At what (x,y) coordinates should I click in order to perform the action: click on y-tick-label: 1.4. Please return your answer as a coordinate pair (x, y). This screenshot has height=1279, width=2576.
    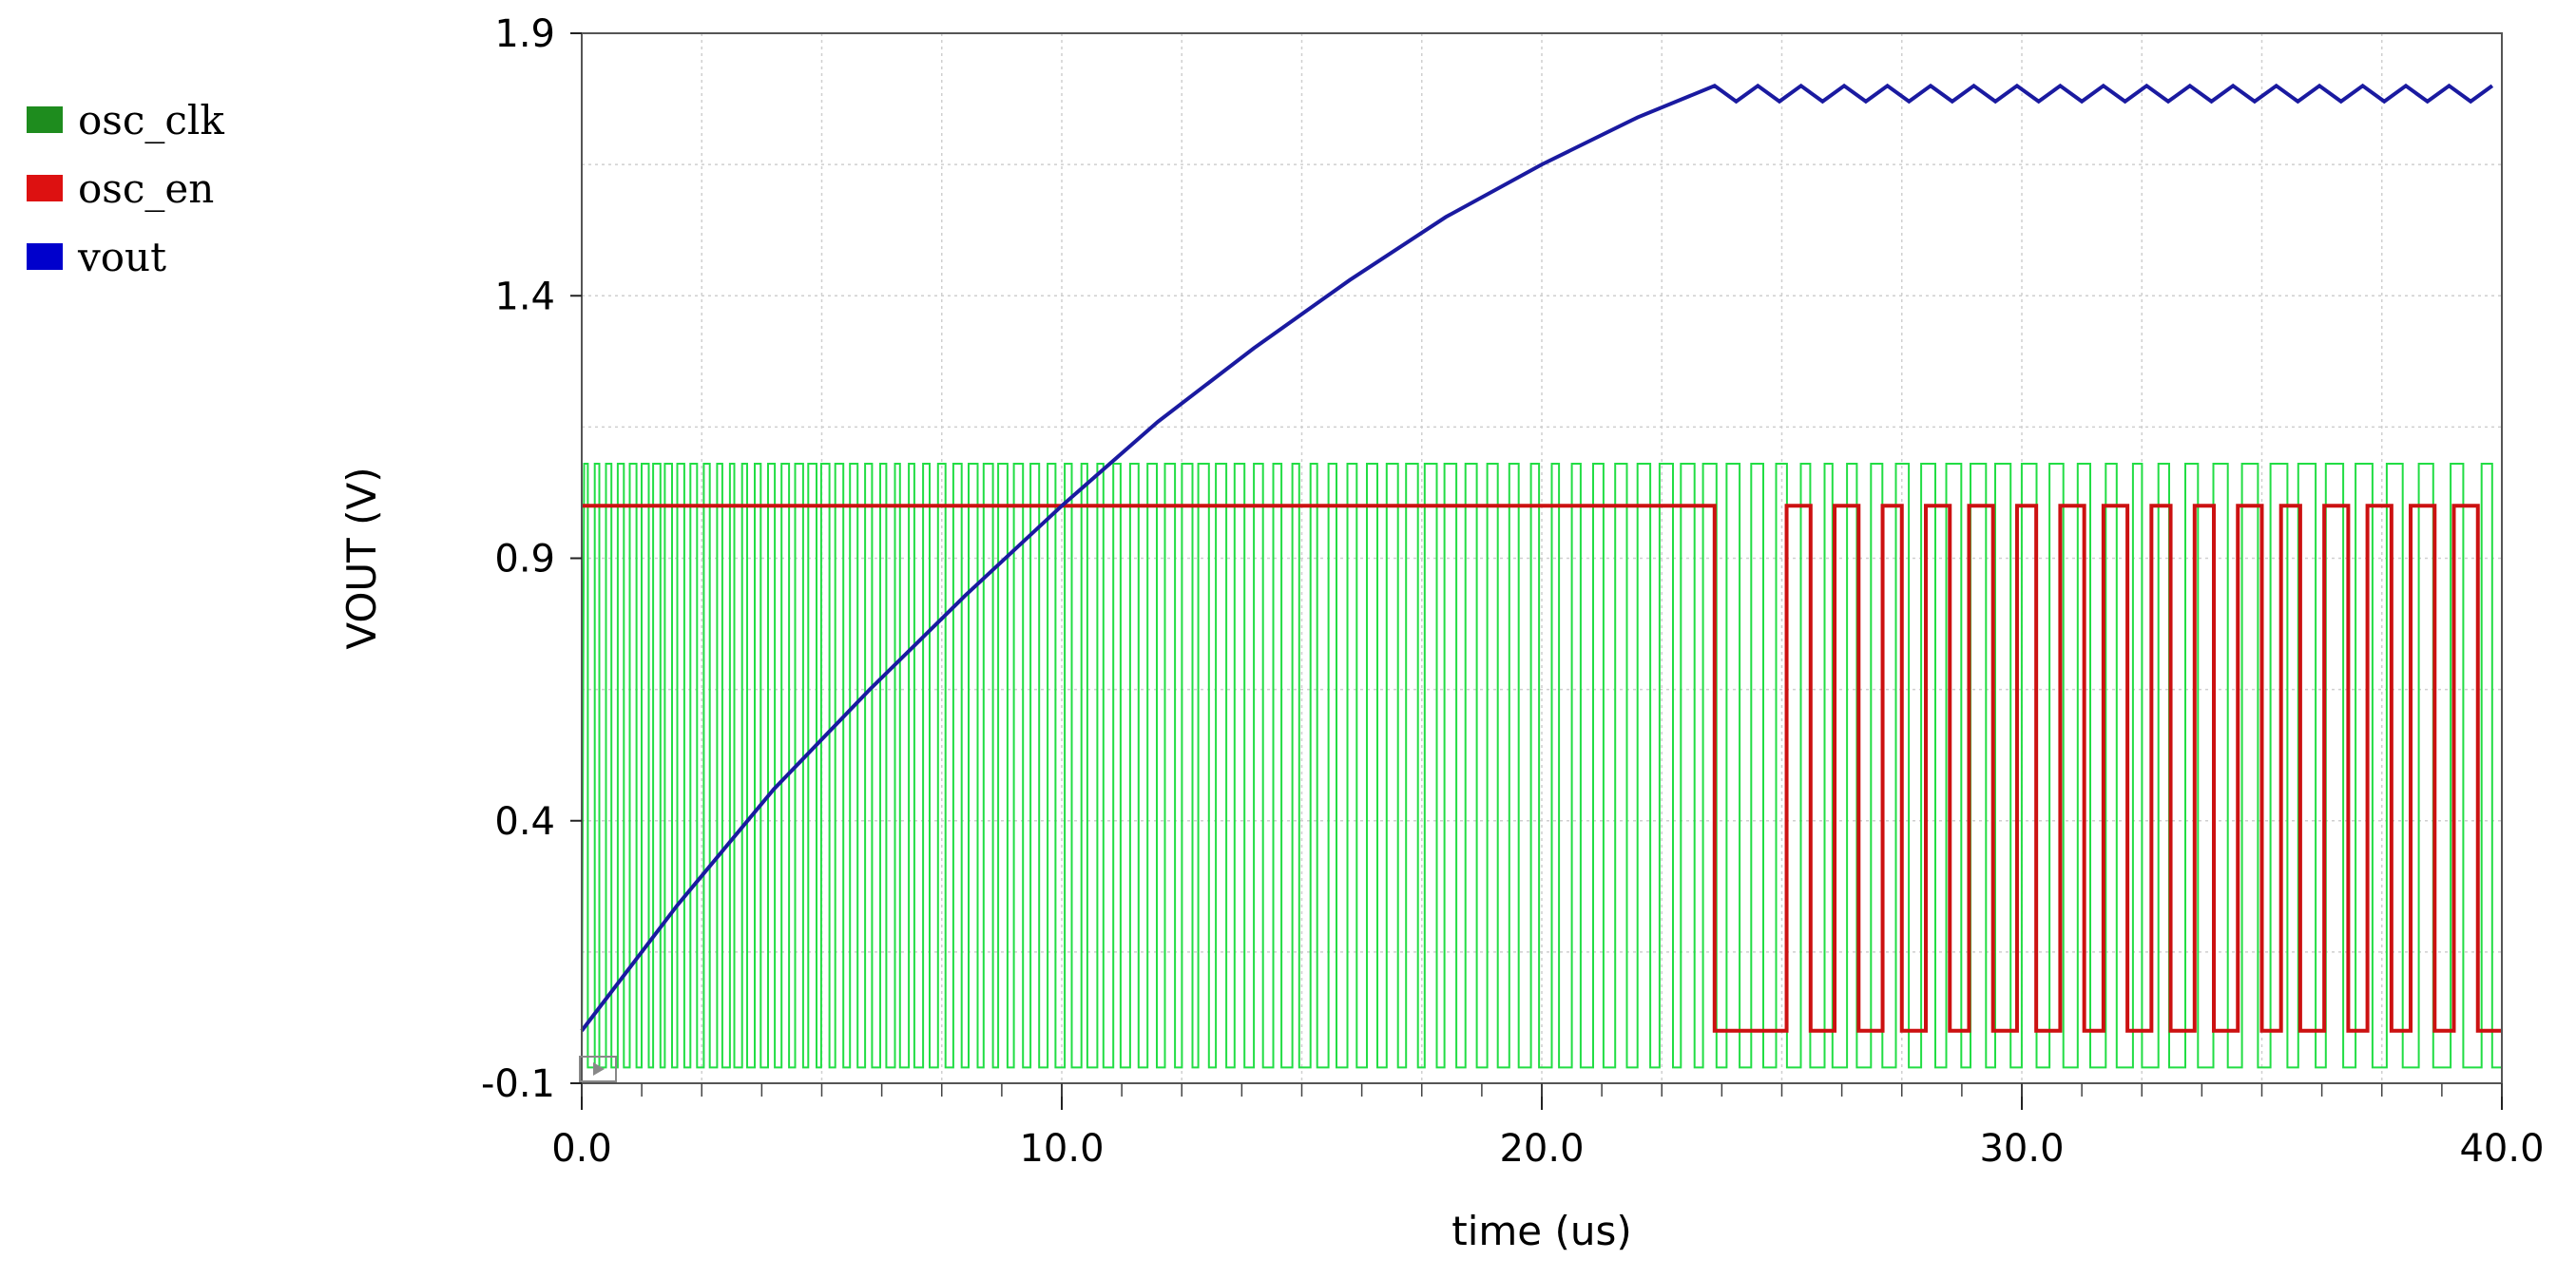
    Looking at the image, I should click on (524, 296).